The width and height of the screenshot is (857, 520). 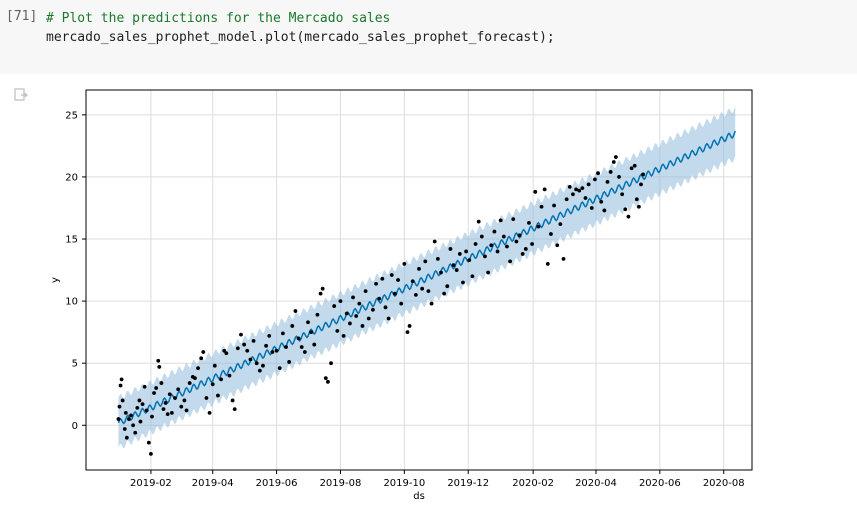 I want to click on output-copy-icon, so click(x=21, y=95).